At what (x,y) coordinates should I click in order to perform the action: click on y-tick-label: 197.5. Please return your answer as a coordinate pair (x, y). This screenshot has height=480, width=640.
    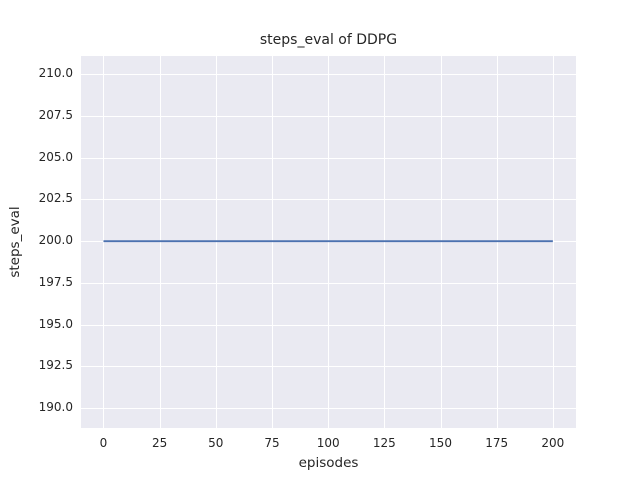
    Looking at the image, I should click on (55, 281).